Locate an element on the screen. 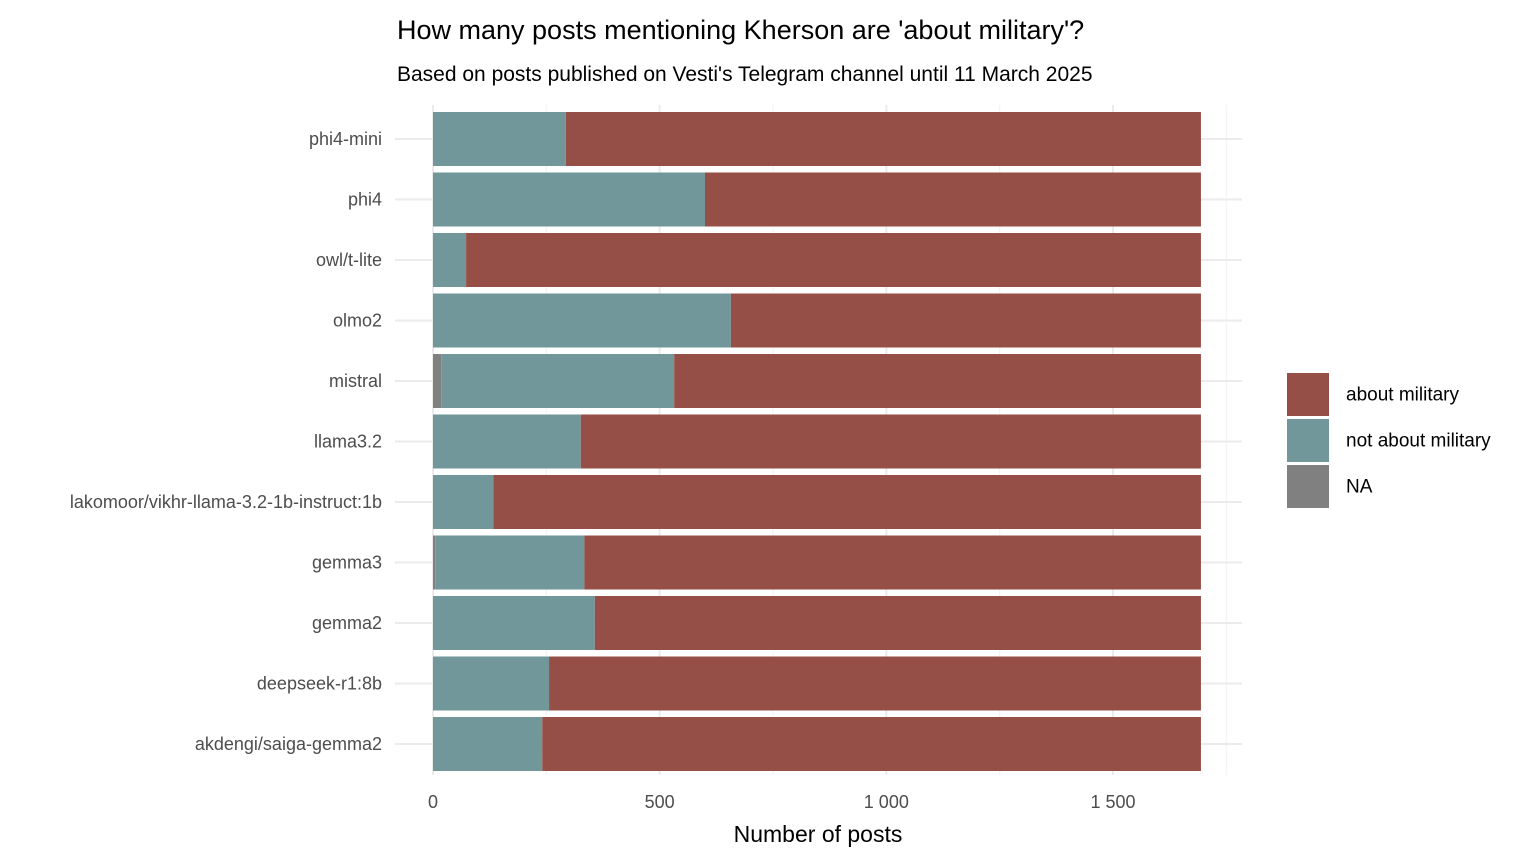 Image resolution: width=1536 pixels, height=864 pixels. x-tick-label: 1 000 is located at coordinates (886, 802).